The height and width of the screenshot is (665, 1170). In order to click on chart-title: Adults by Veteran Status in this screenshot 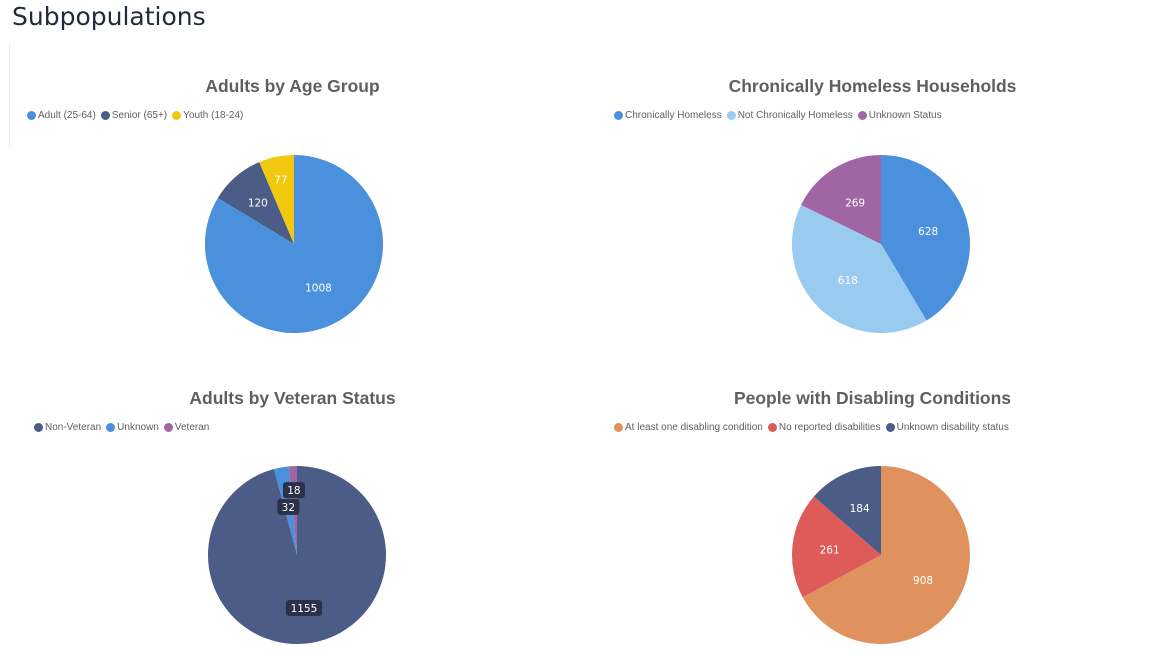, I will do `click(292, 398)`.